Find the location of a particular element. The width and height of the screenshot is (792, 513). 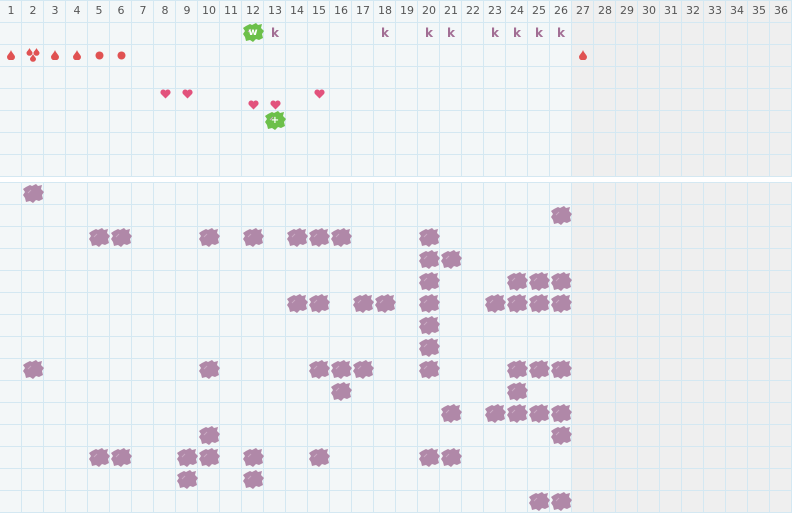

column-header: 1 is located at coordinates (11, 10).